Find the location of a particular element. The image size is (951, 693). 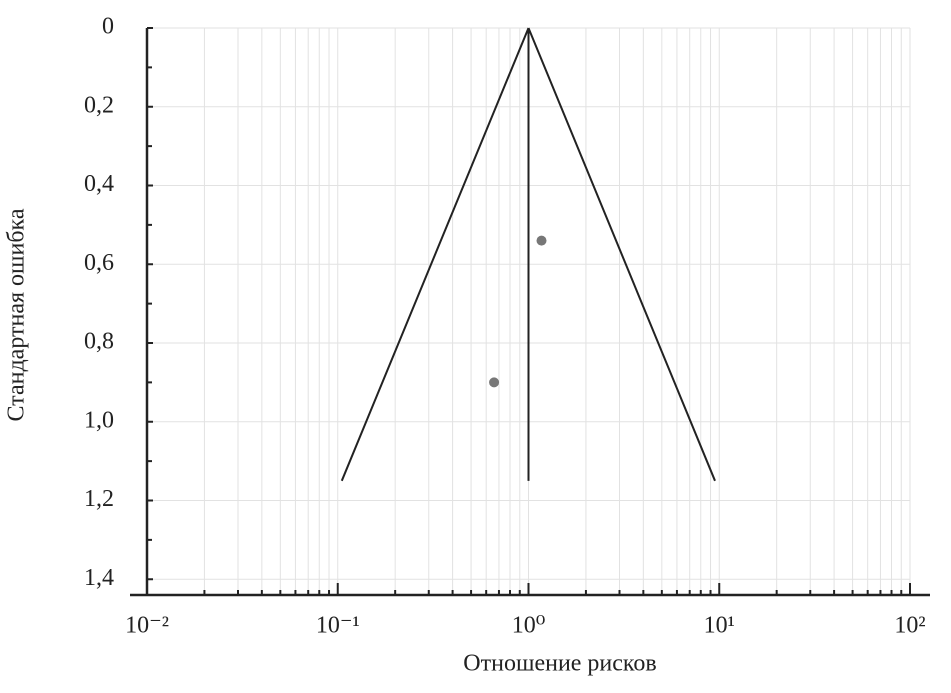

y-tick-label: 1,4 is located at coordinates (99, 578).